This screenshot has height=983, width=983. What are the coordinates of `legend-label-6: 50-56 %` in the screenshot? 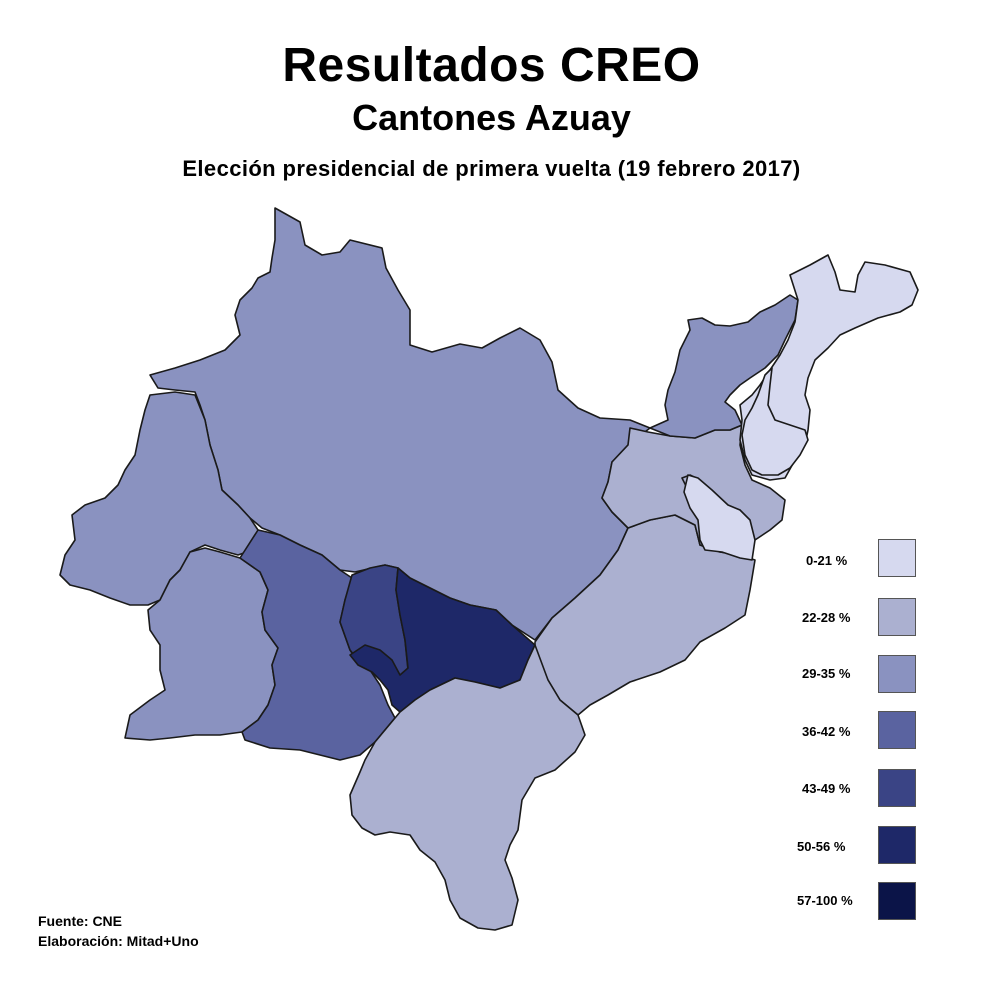 It's located at (821, 846).